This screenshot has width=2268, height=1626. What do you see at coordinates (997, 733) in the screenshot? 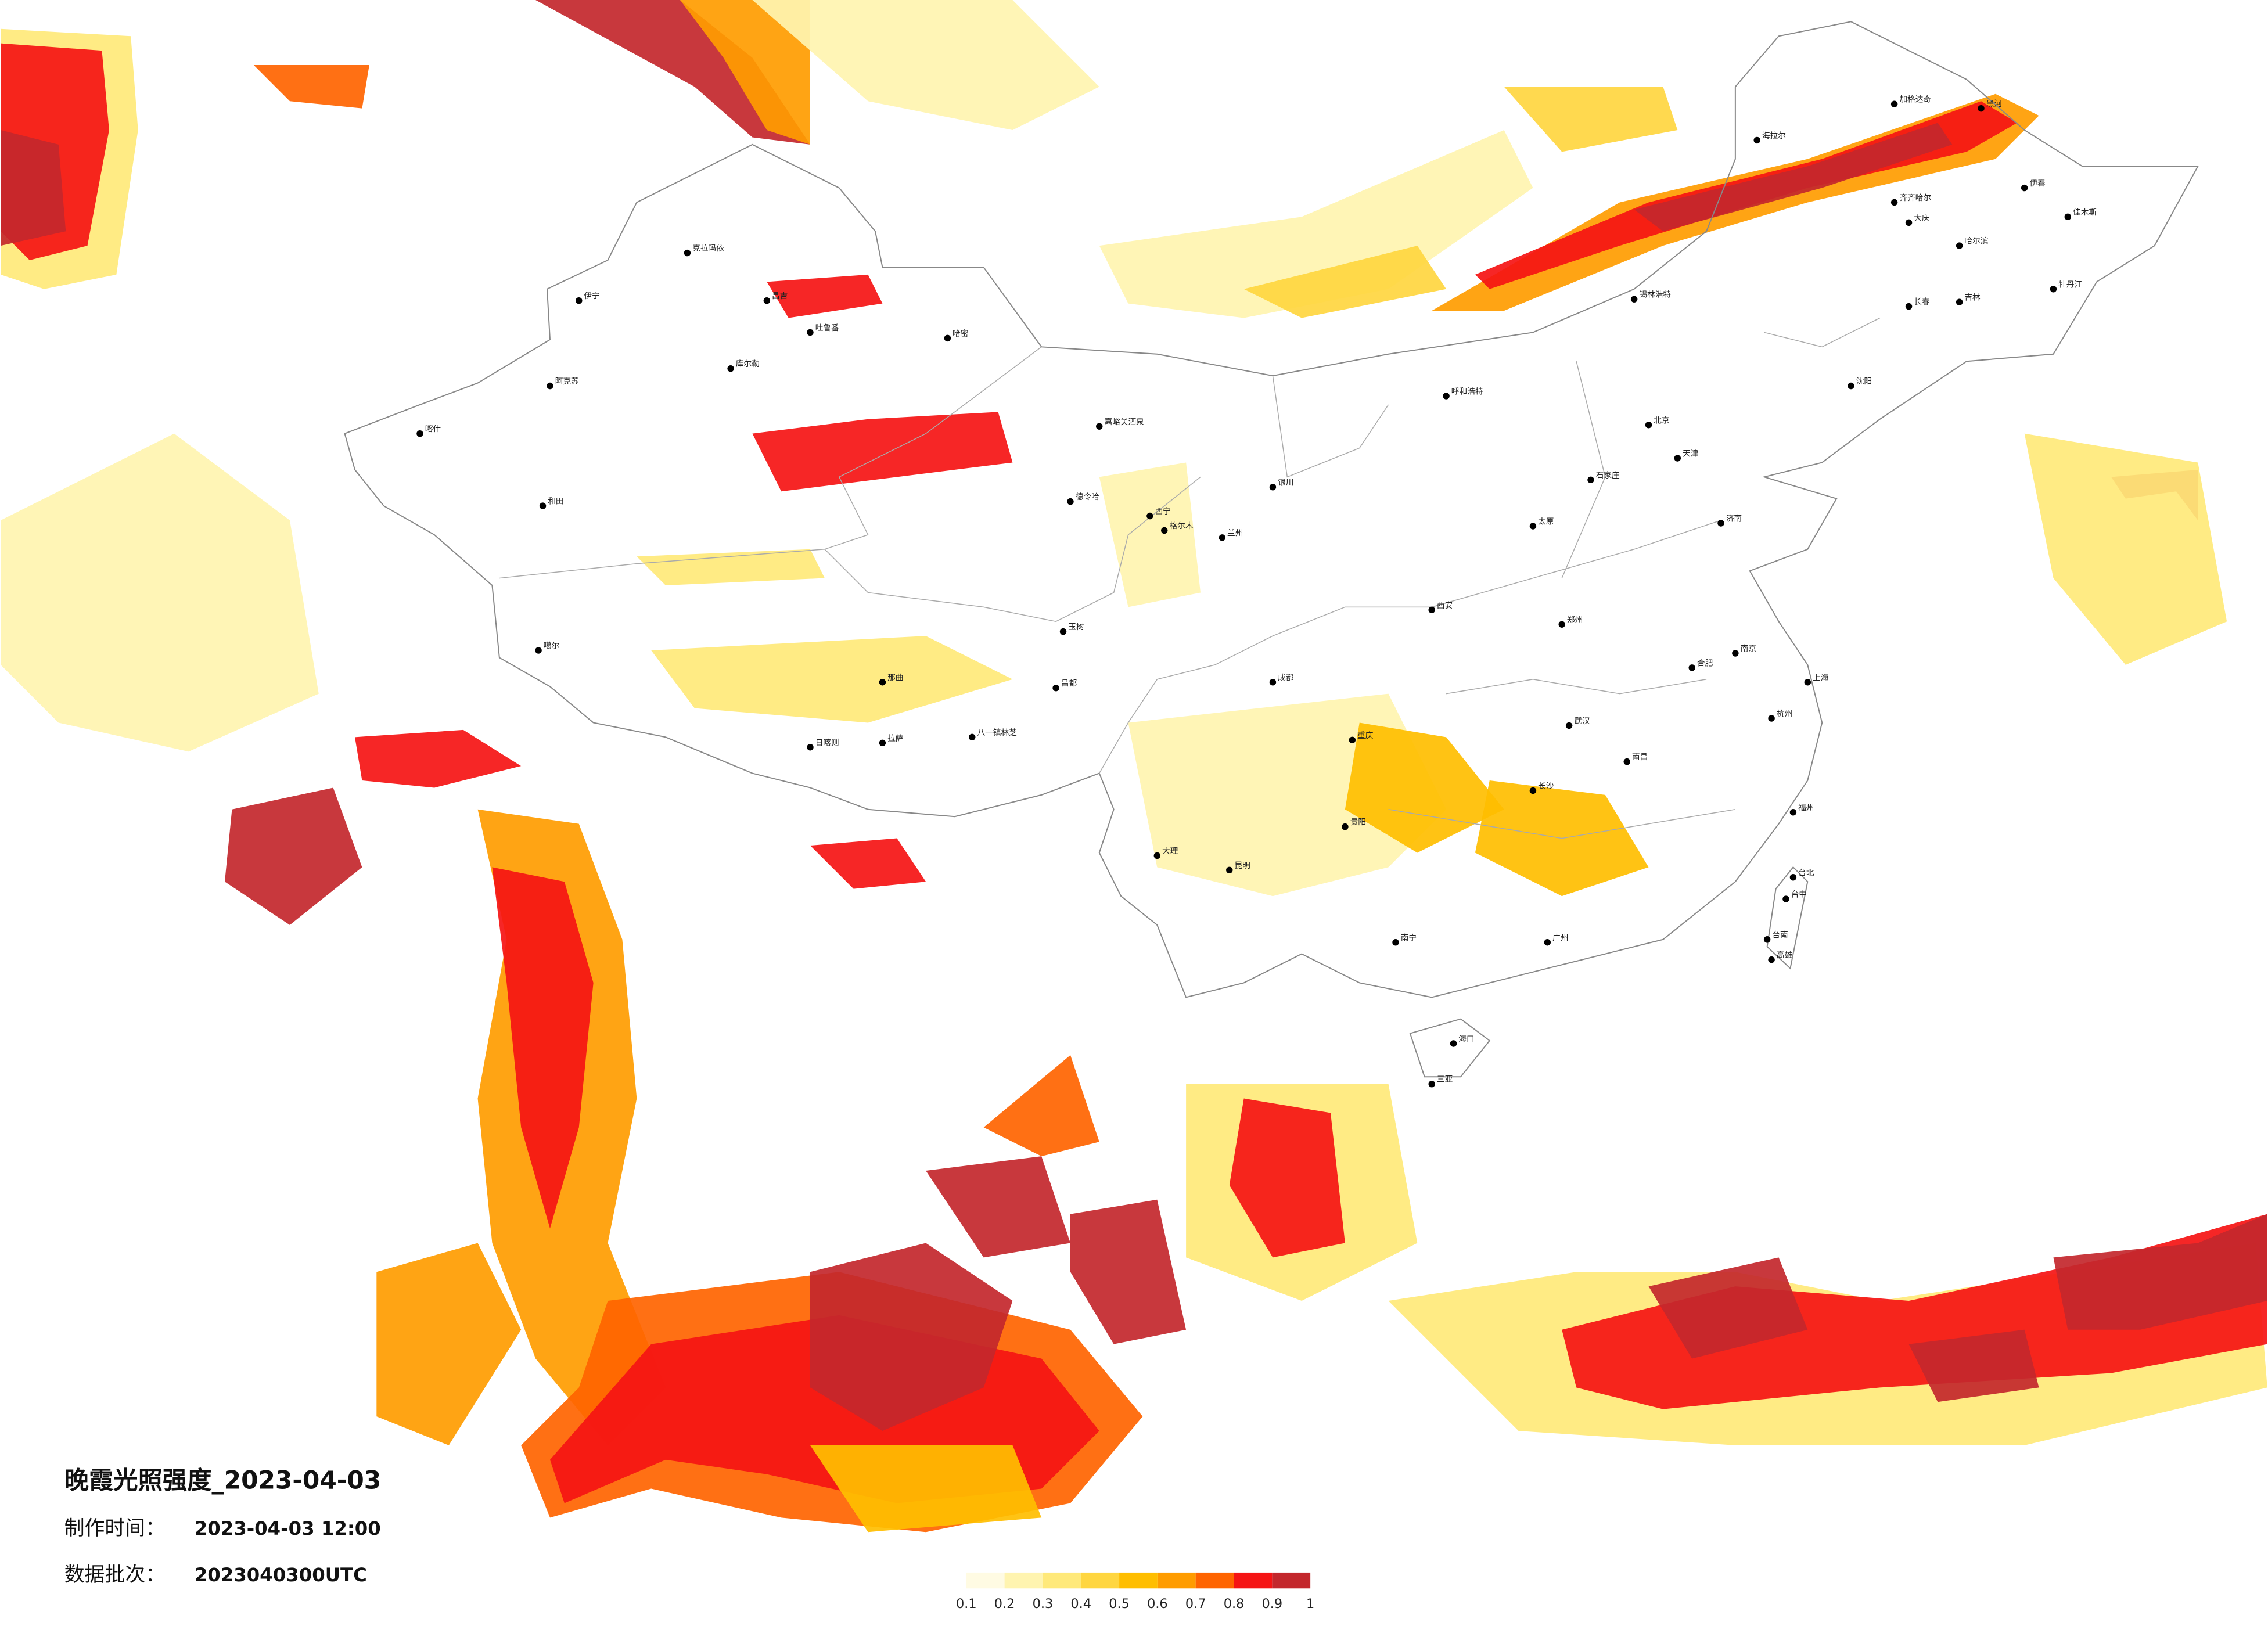
I see `city-label: 八一镇林芝` at bounding box center [997, 733].